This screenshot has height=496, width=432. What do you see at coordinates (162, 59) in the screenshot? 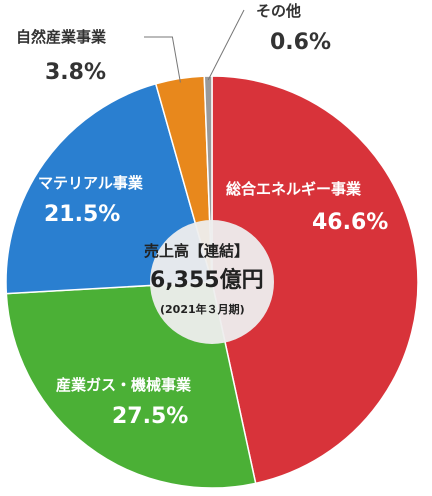
I see `leader-line-natural` at bounding box center [162, 59].